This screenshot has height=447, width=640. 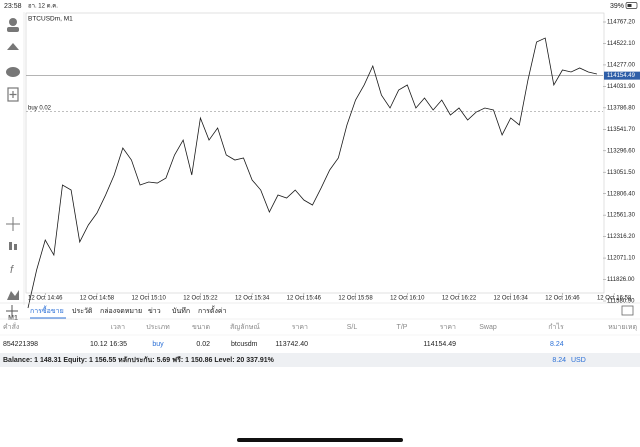 I want to click on layout-button, so click(x=627, y=310).